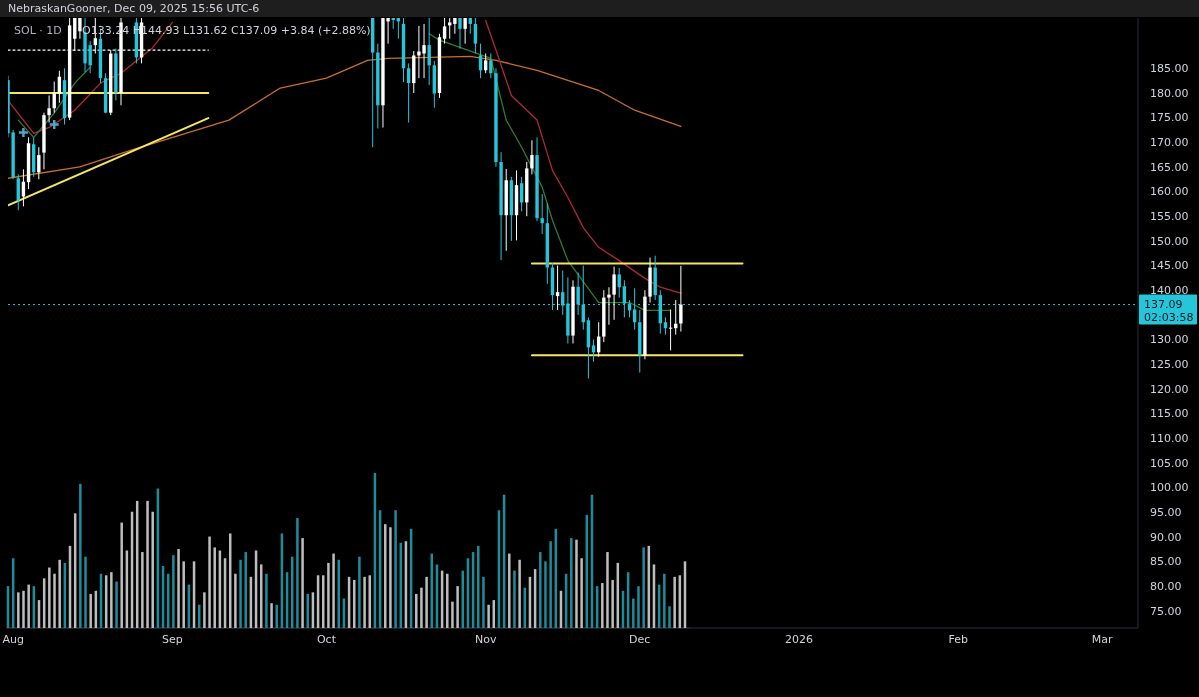 The height and width of the screenshot is (697, 1199). Describe the element at coordinates (1169, 69) in the screenshot. I see `y-tick-label: 185.00` at that location.